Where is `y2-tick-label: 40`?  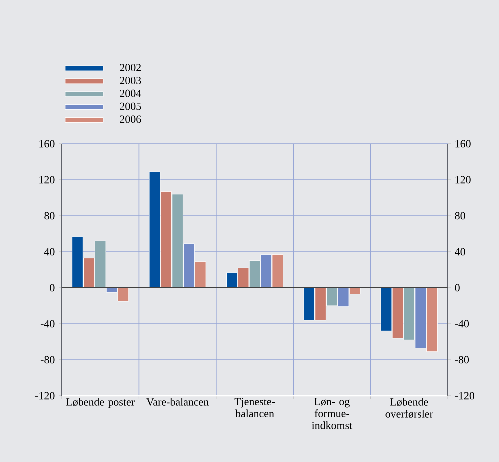
y2-tick-label: 40 is located at coordinates (460, 252).